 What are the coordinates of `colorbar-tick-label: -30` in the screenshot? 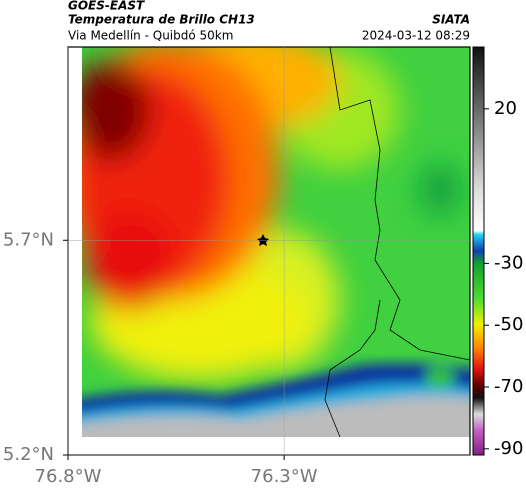 It's located at (508, 262).